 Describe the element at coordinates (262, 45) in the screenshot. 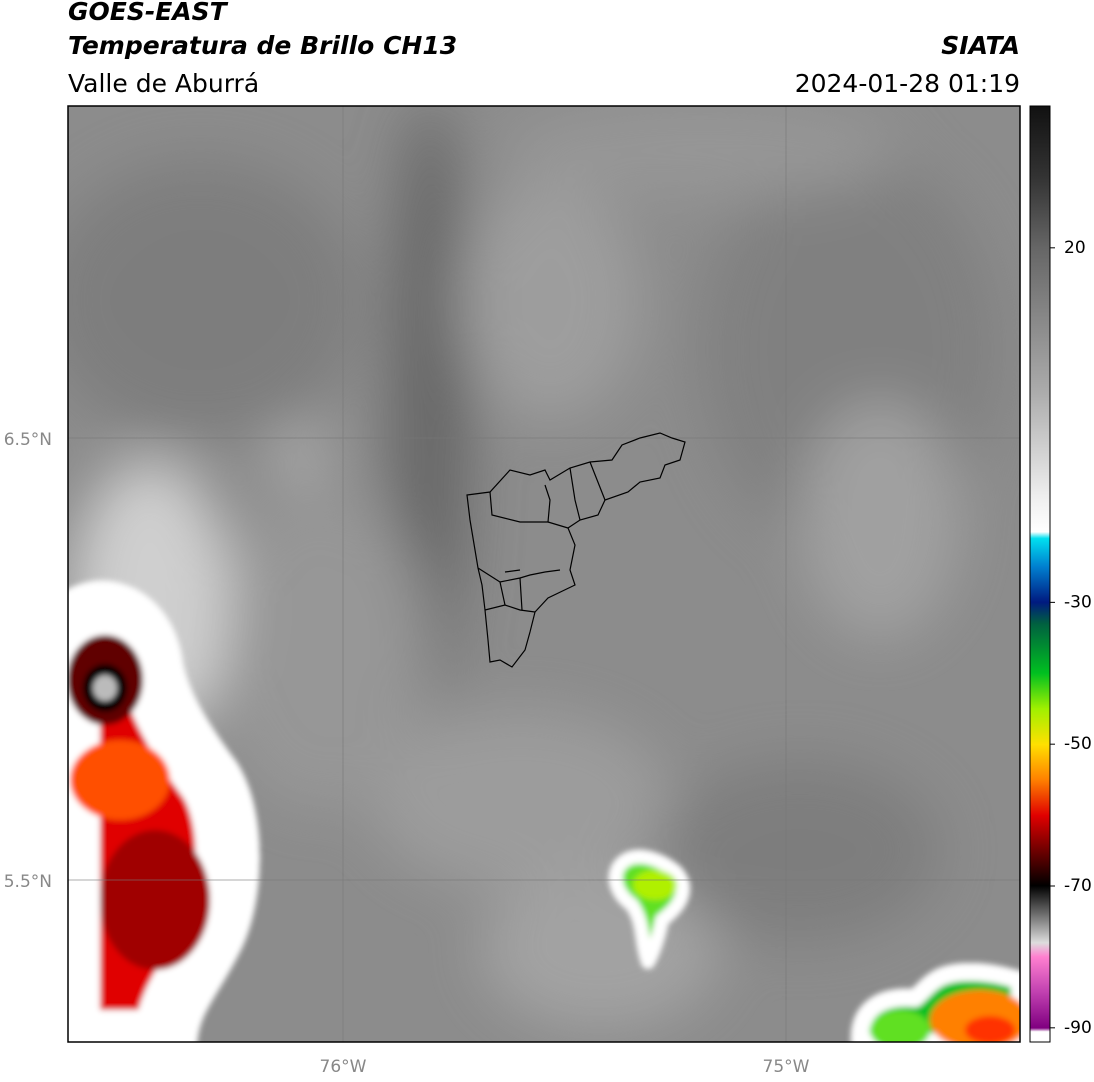

I see `subtitle: Temperatura de Brillo CH13` at that location.